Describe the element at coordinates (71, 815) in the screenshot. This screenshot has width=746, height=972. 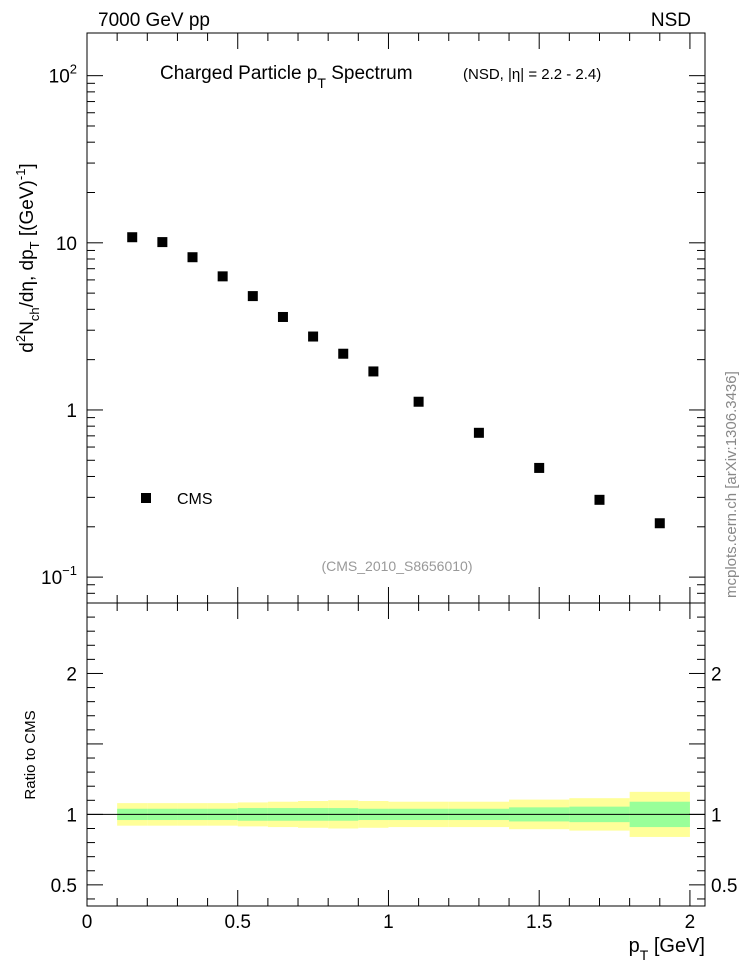
I see `ratio-y-tick-label: 1` at that location.